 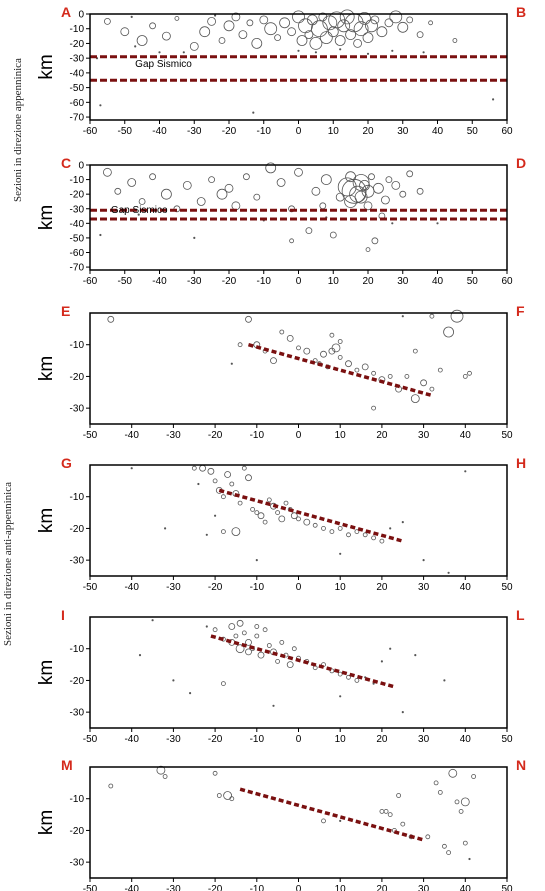 I want to click on y-axis-label: km, so click(x=46, y=672).